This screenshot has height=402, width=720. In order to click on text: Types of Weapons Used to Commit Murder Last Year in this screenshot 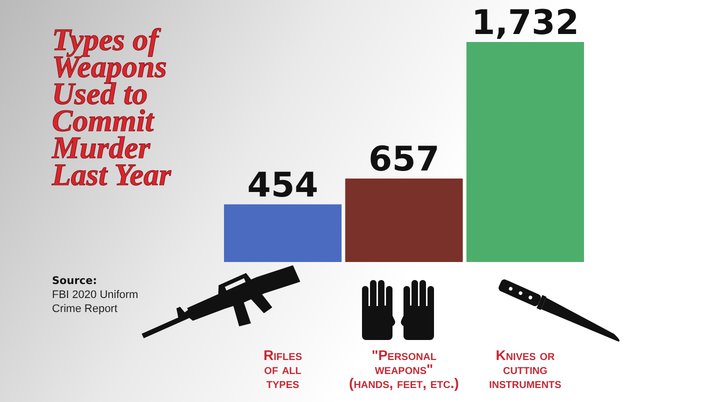, I will do `click(111, 107)`.